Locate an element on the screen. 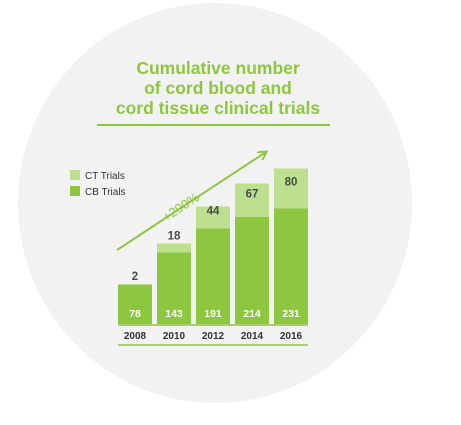 The image size is (461, 425). legend-label: CB Trials is located at coordinates (105, 192).